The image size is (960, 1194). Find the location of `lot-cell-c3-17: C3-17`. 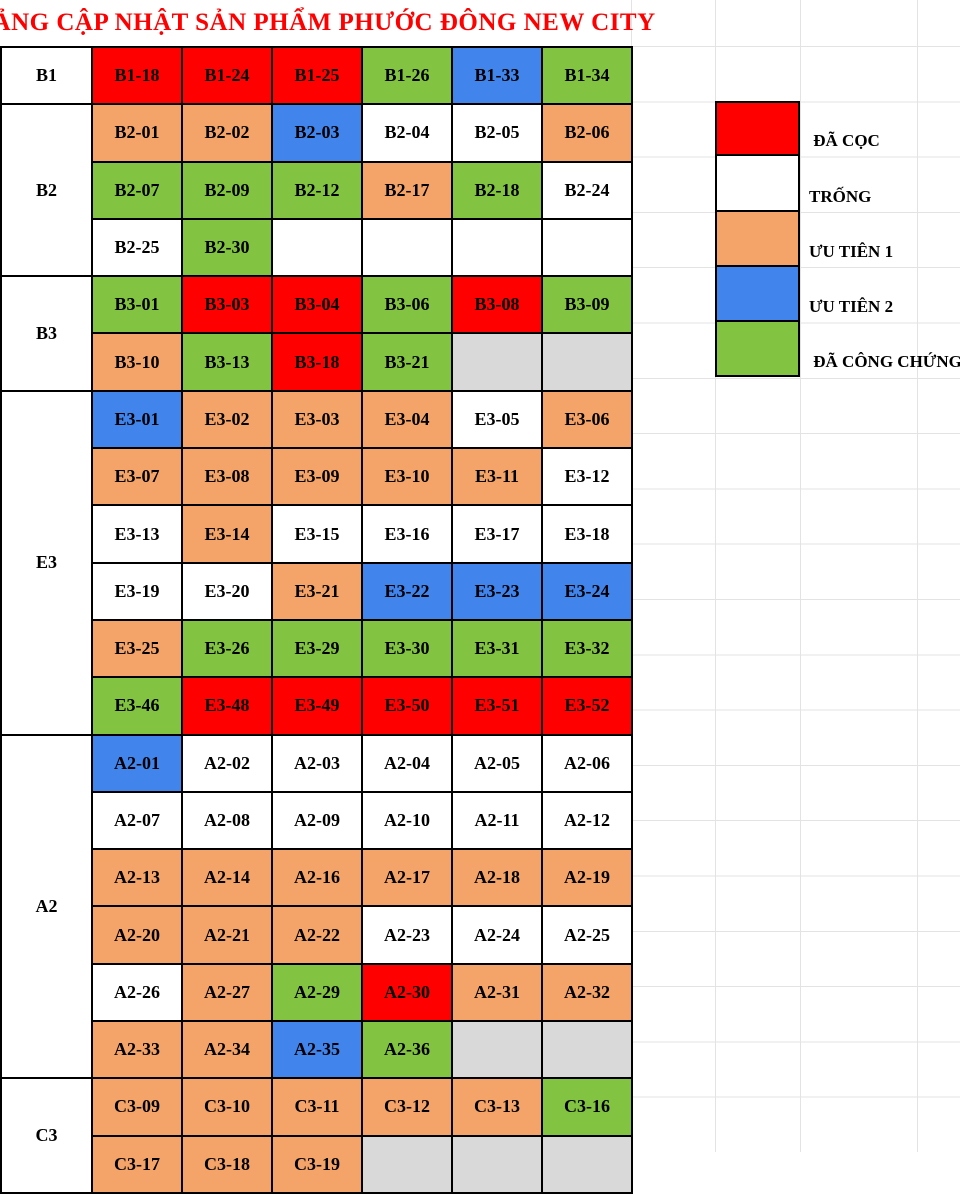

lot-cell-c3-17: C3-17 is located at coordinates (137, 1164).